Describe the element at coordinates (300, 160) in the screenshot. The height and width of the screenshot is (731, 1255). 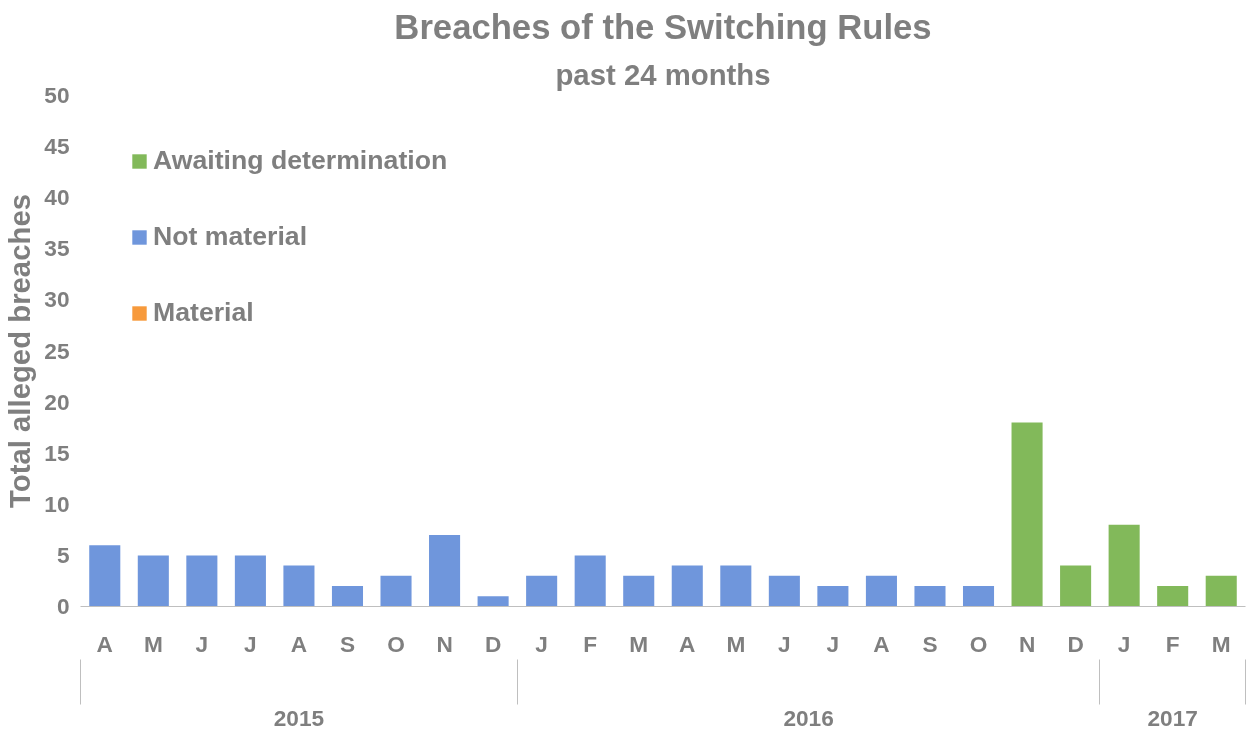
I see `legend-label: Awaiting determination` at that location.